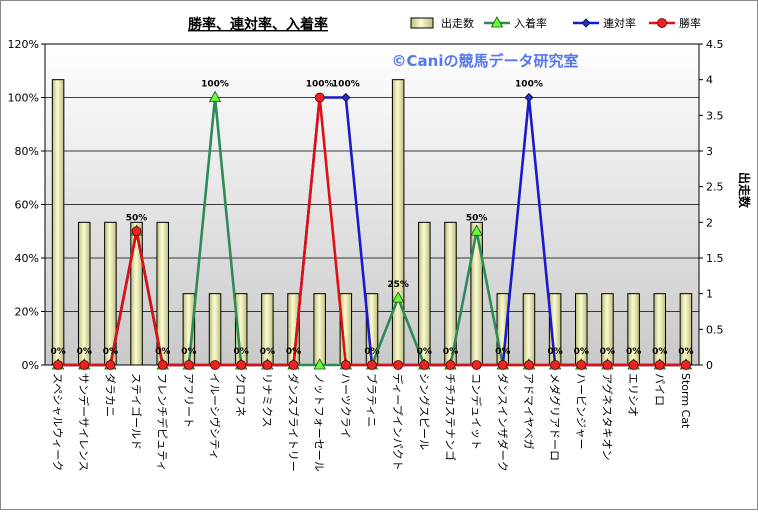  What do you see at coordinates (84, 422) in the screenshot?
I see `x-tick-label: サンデーサイレンス` at bounding box center [84, 422].